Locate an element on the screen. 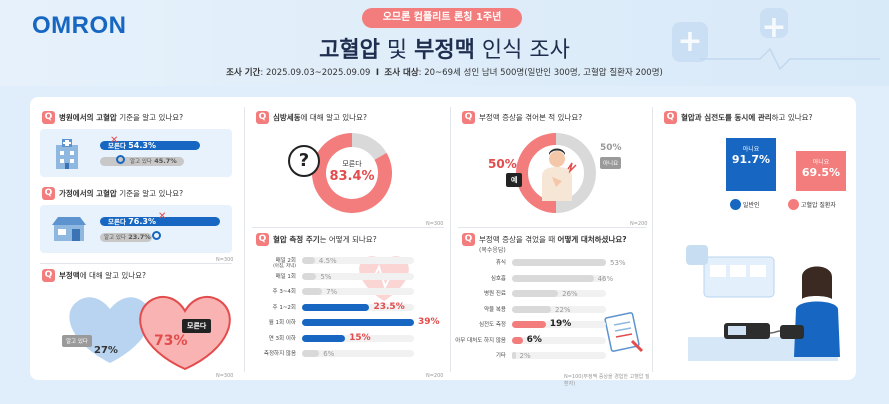  q3-dont-badge: 모른다 is located at coordinates (197, 326).